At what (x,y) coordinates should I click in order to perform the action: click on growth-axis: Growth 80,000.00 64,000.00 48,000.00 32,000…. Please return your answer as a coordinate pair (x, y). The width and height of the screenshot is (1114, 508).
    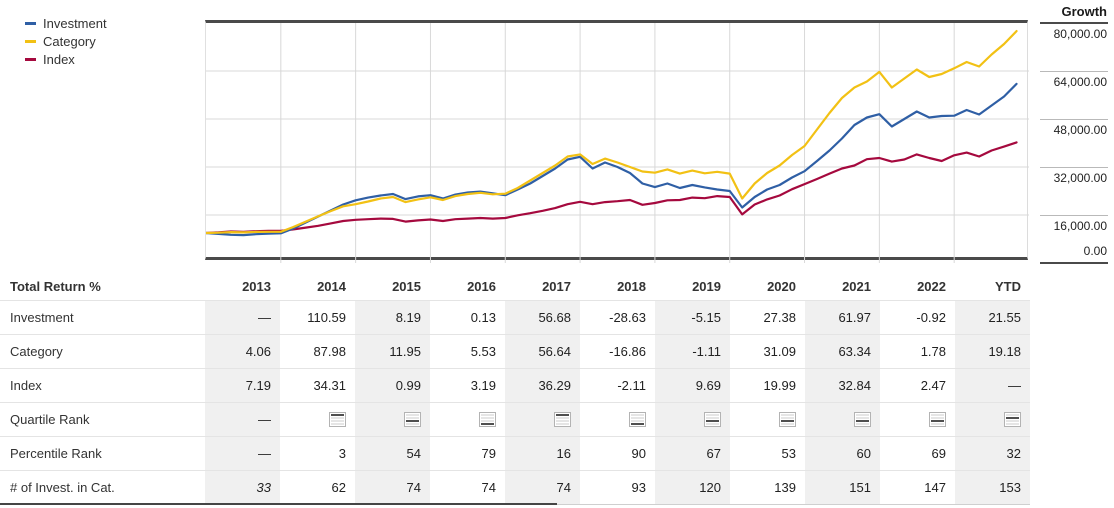
    Looking at the image, I should click on (1074, 135).